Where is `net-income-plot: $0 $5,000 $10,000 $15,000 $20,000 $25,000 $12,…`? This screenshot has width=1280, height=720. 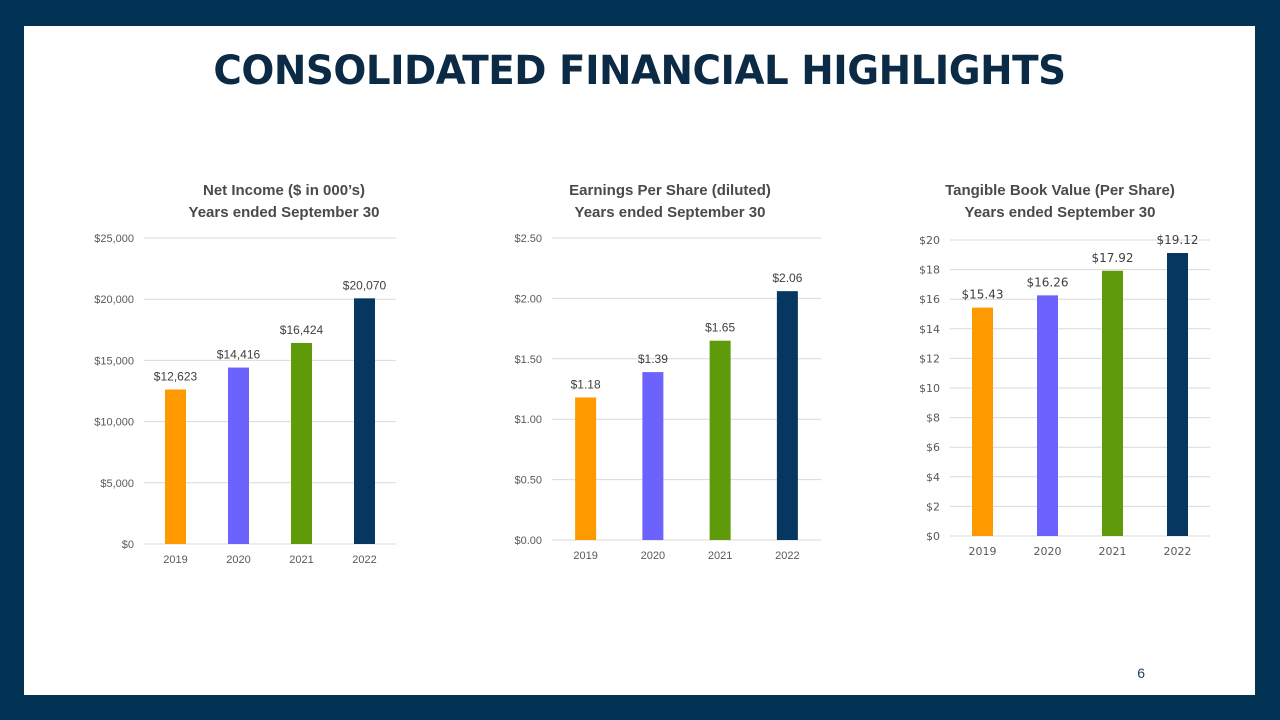
net-income-plot: $0 $5,000 $10,000 $15,000 $20,000 $25,000 $12,… is located at coordinates (245, 399).